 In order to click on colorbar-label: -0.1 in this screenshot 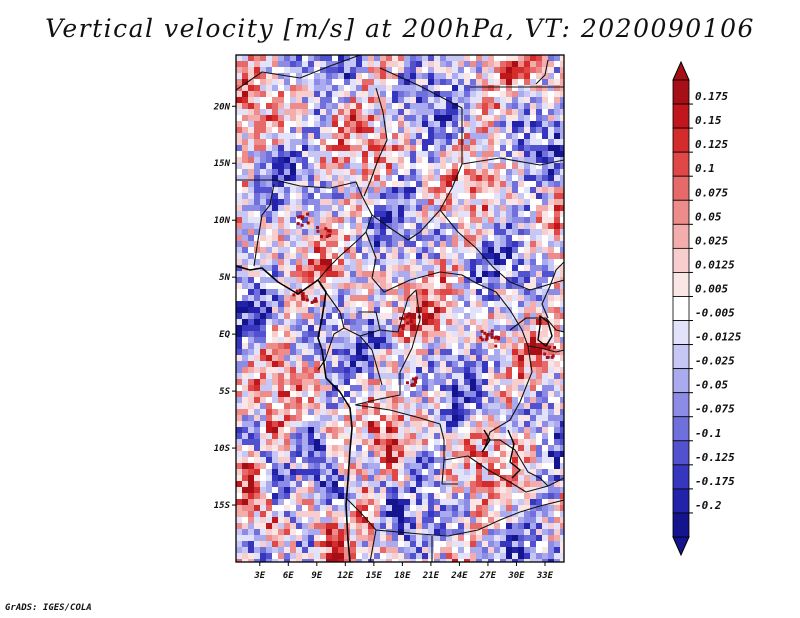, I will do `click(708, 433)`.